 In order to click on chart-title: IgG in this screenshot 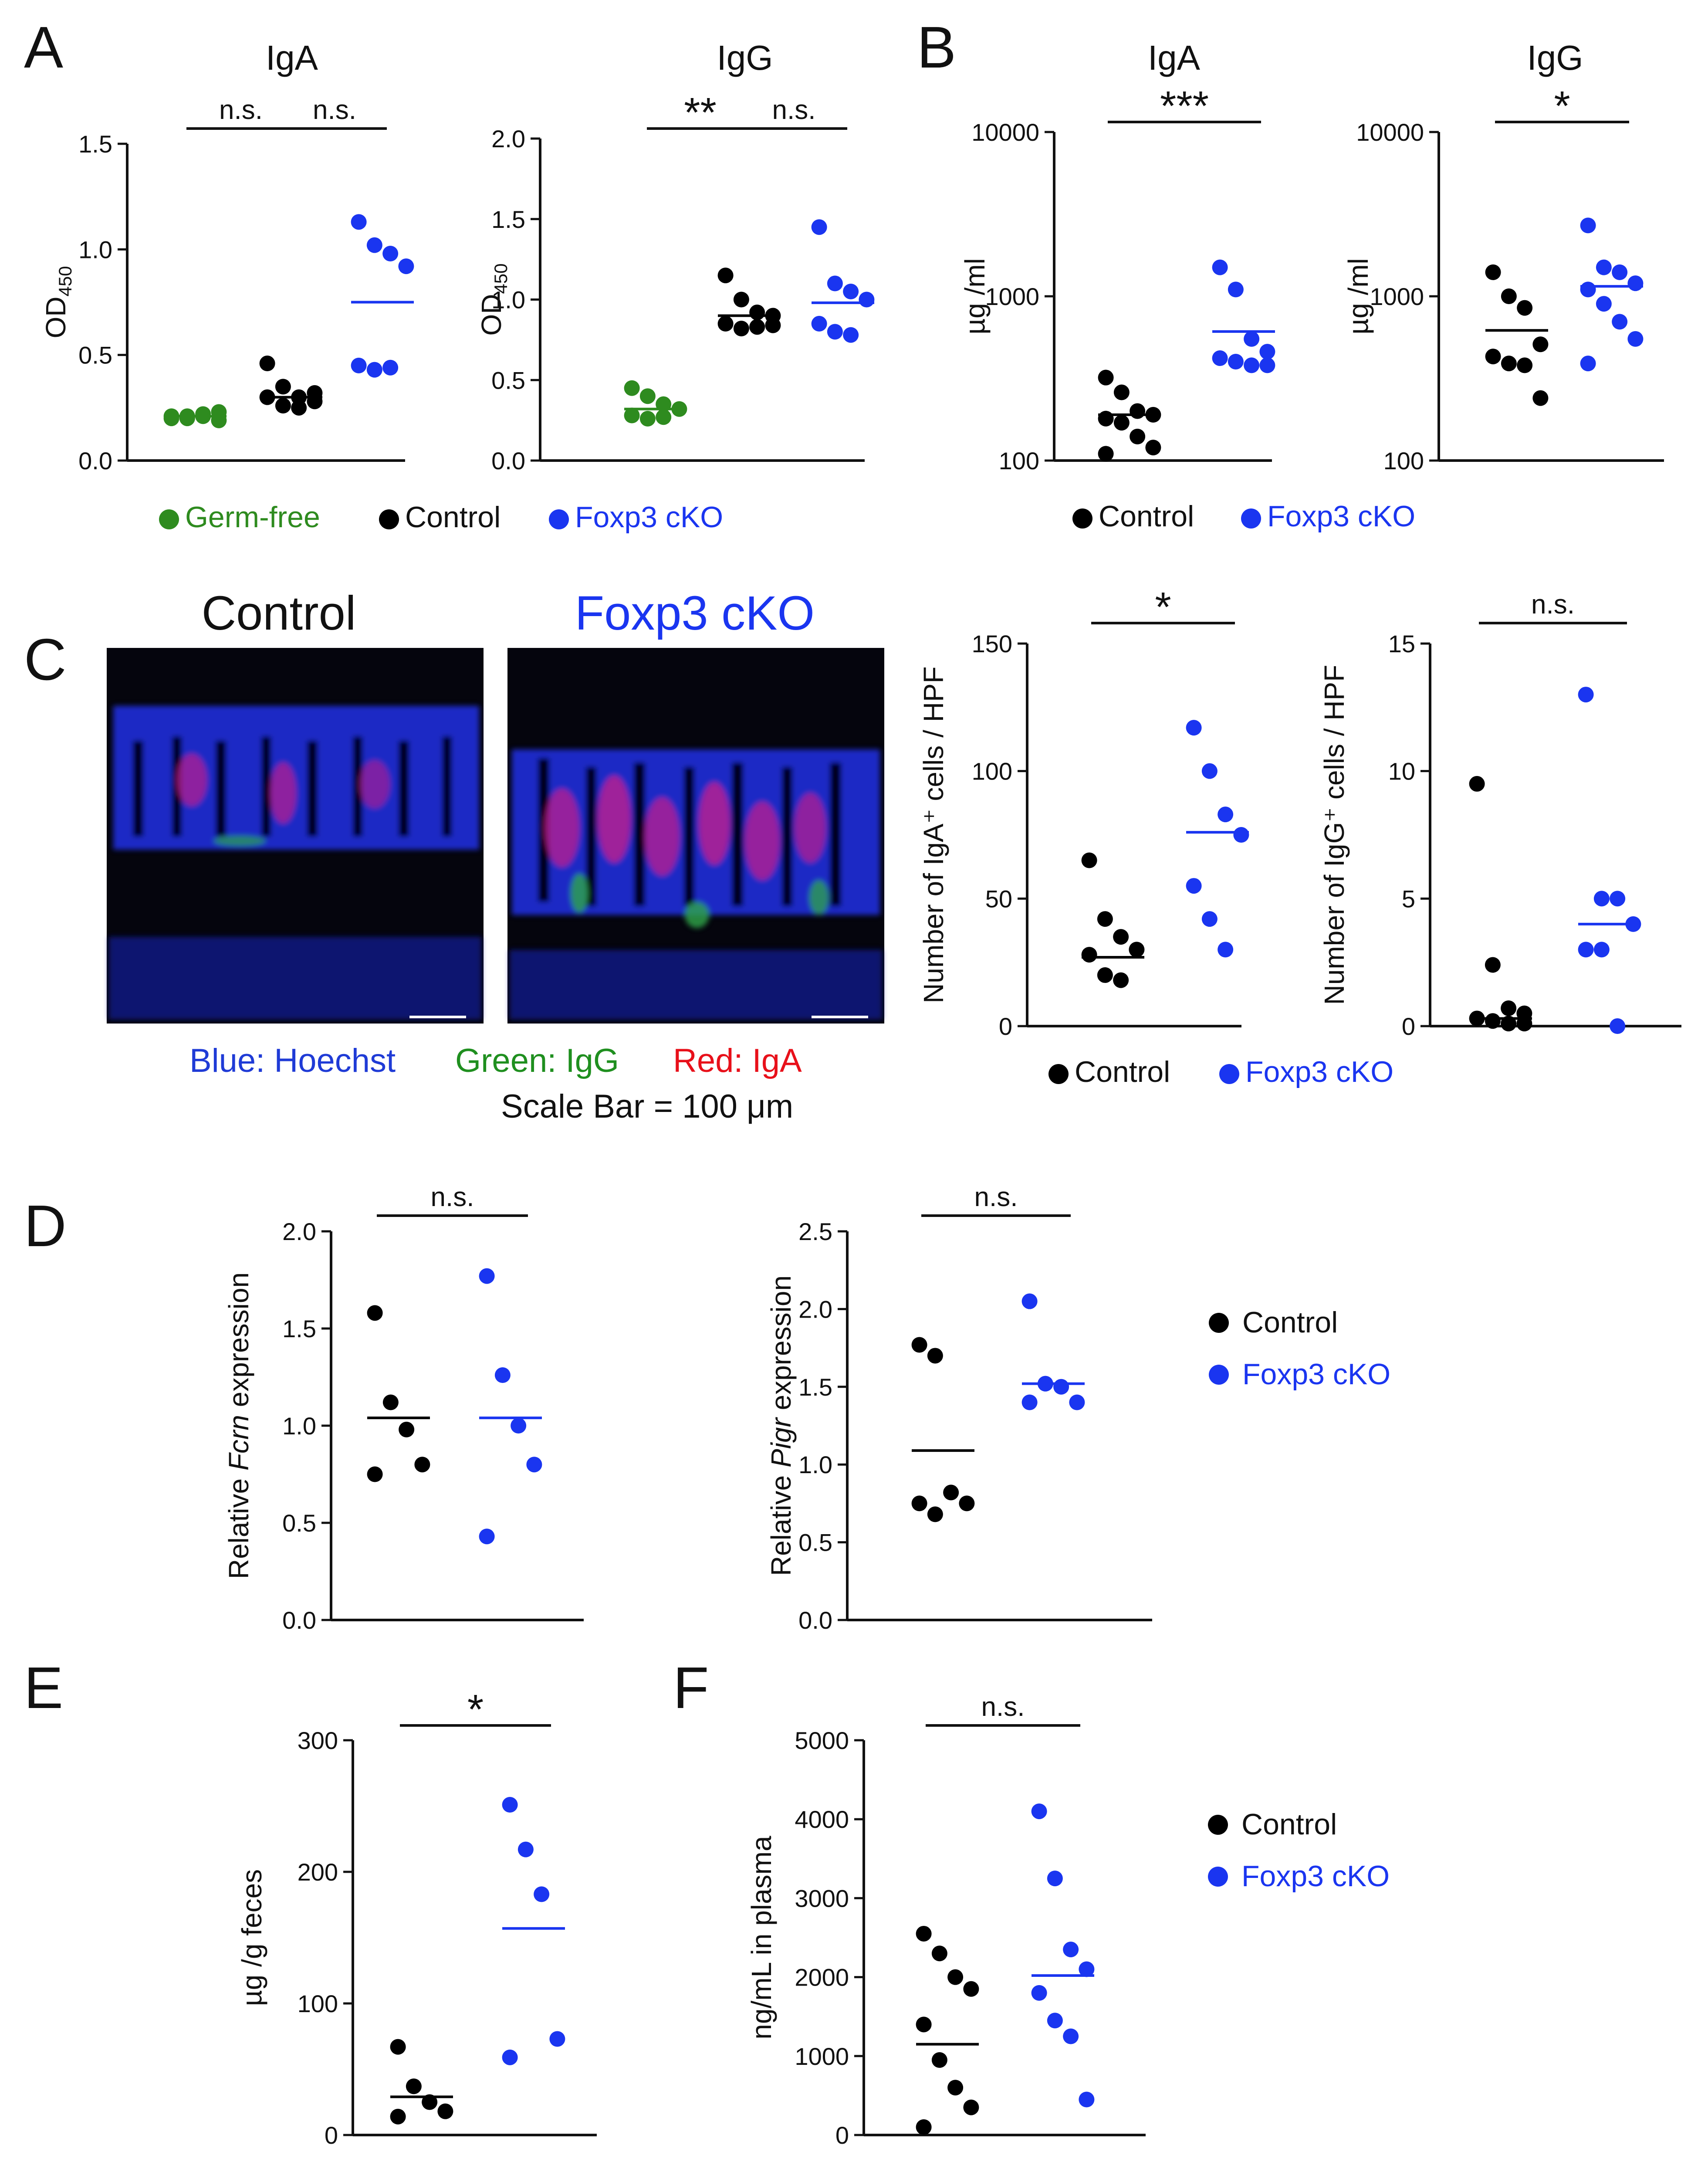, I will do `click(745, 57)`.